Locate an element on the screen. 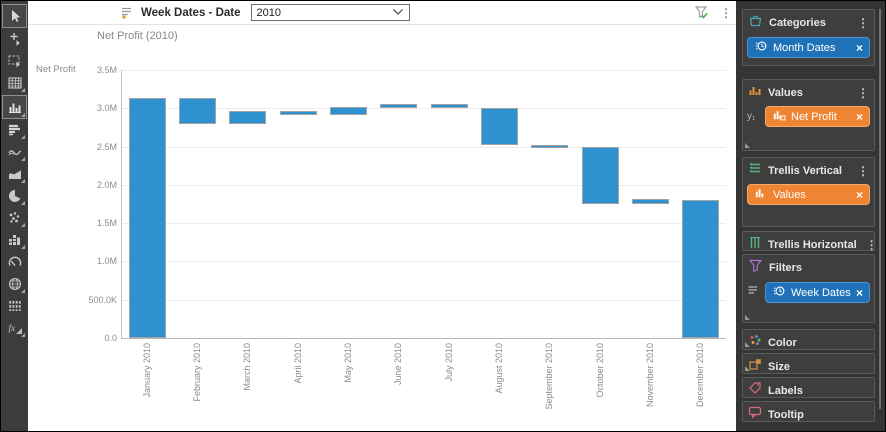  pie-chart-icon is located at coordinates (15, 196).